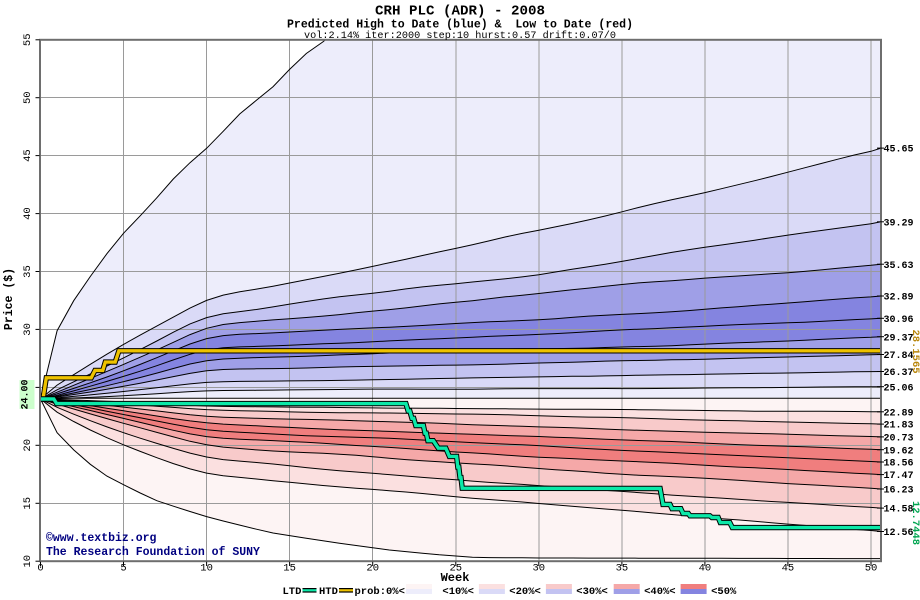  I want to click on svg-text: Price ($), so click(9, 299).